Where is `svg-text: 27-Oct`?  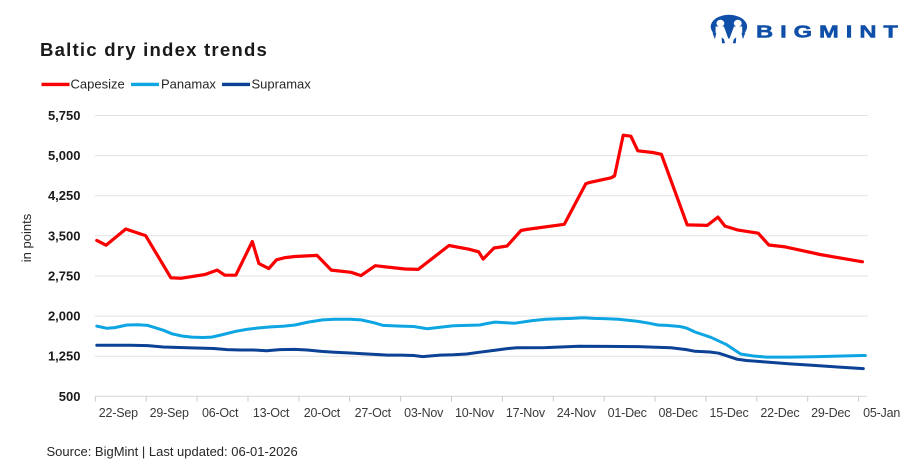
svg-text: 27-Oct is located at coordinates (373, 413).